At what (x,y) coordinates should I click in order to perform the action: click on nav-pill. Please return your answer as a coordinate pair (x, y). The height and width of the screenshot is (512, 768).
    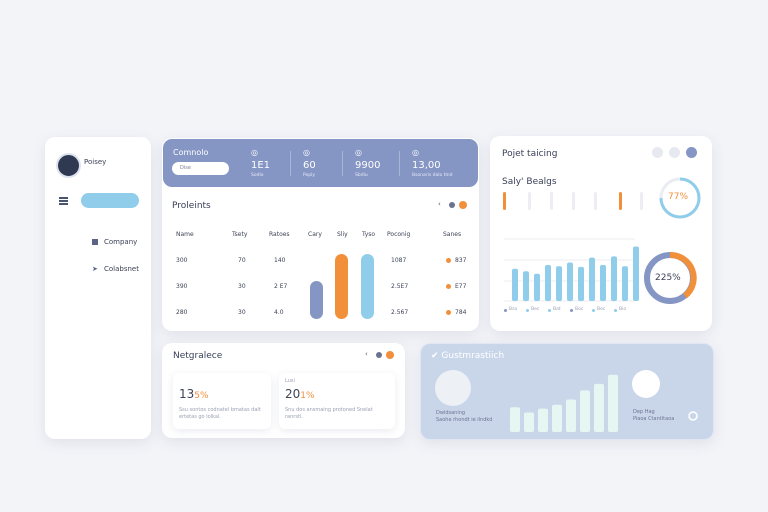
    Looking at the image, I should click on (110, 200).